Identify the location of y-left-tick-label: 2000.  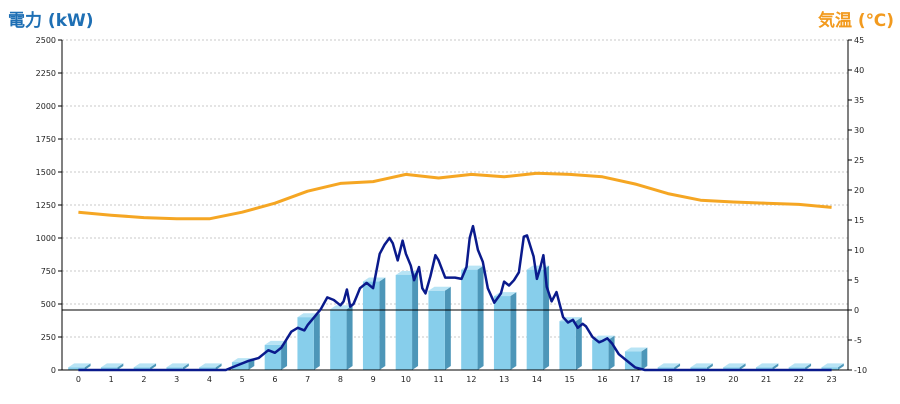
(46, 106).